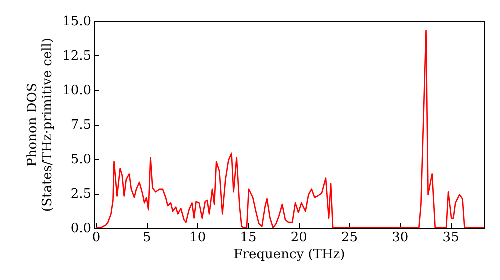  I want to click on y-tick-label: 10.0, so click(77, 91).